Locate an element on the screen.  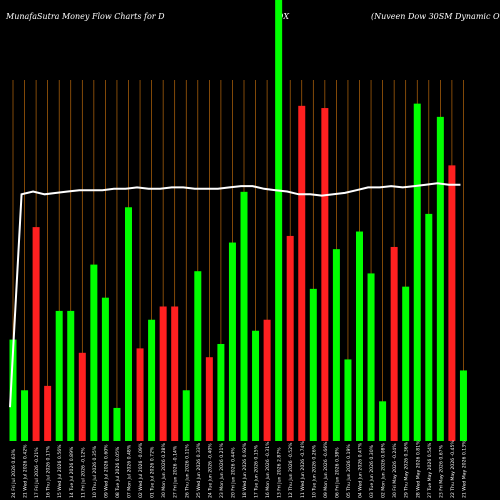
x-tick-label: 27 Tue May 2026 0.54% is located at coordinates (430, 470).